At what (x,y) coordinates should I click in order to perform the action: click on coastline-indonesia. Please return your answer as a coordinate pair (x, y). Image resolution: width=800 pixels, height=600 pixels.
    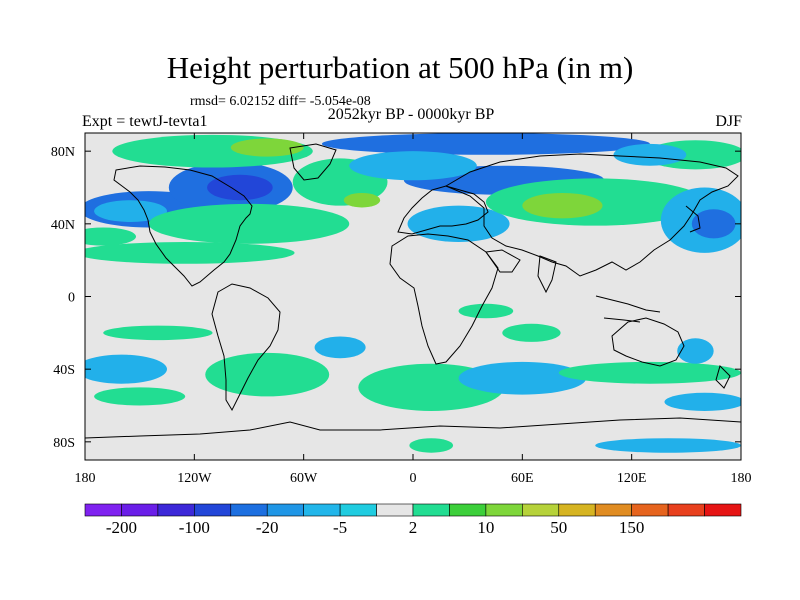
    Looking at the image, I should click on (628, 309).